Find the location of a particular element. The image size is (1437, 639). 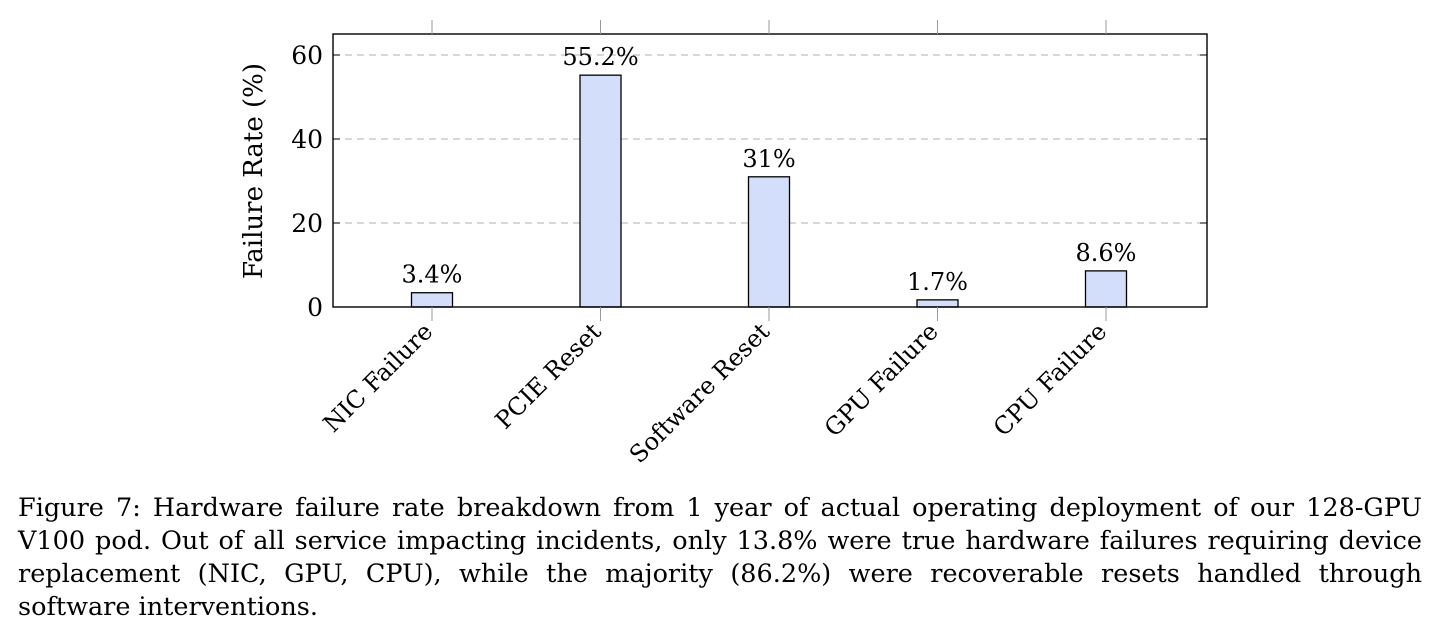

caption-label: Figure 7: is located at coordinates (79, 508).